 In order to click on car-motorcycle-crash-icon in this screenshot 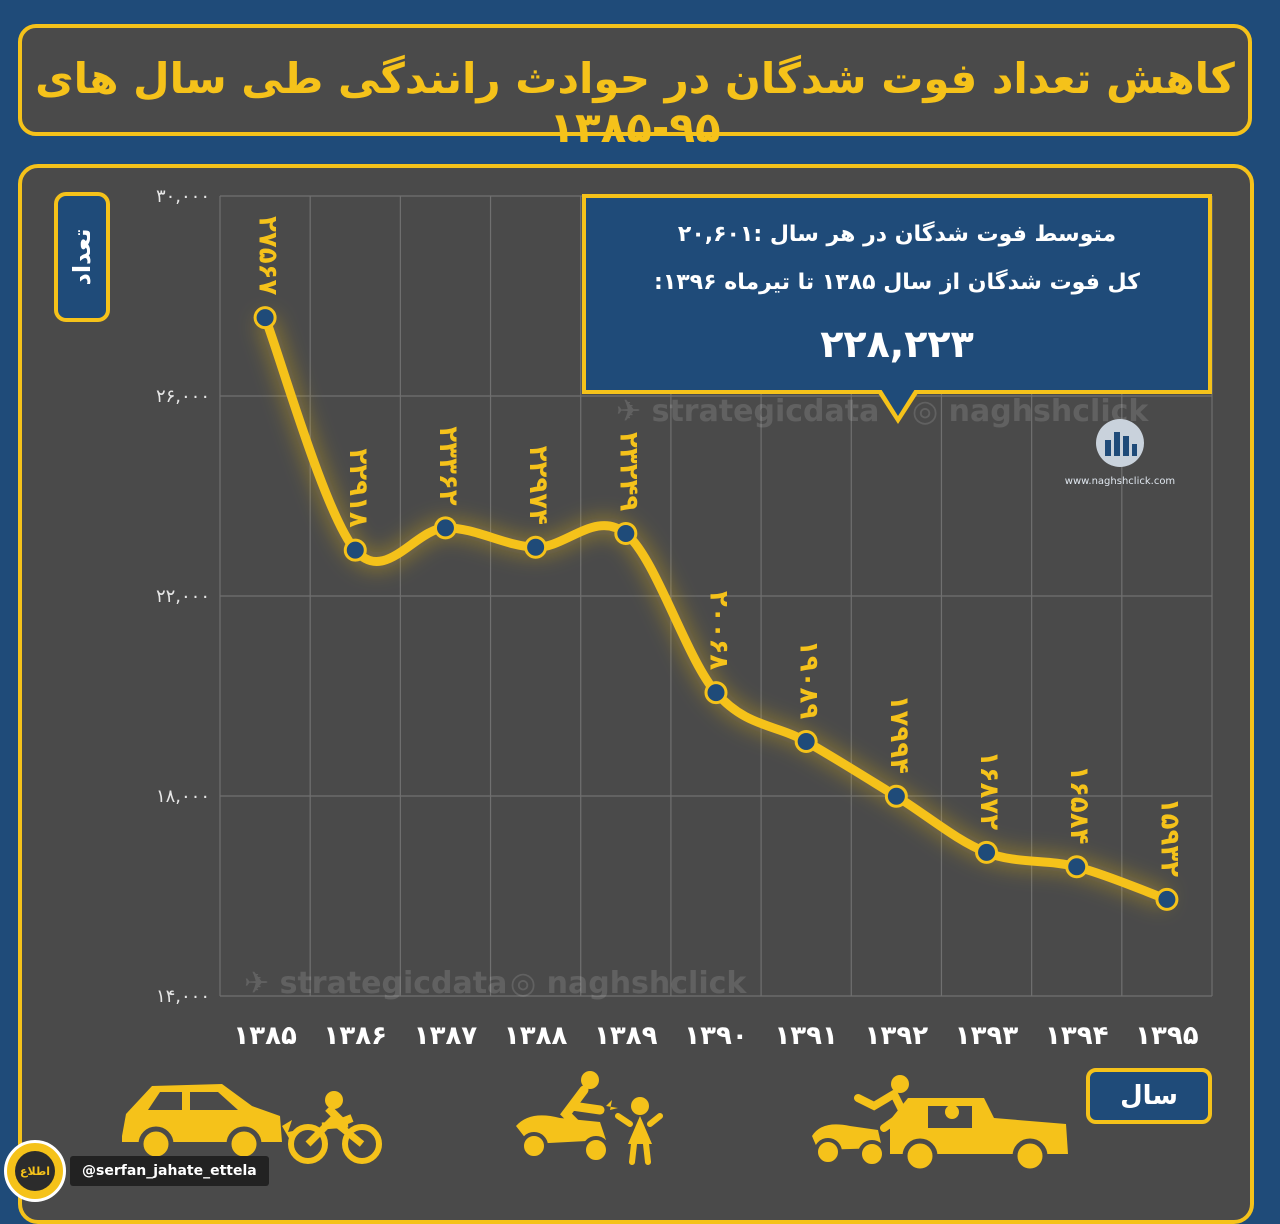, I will do `click(252, 1124)`.